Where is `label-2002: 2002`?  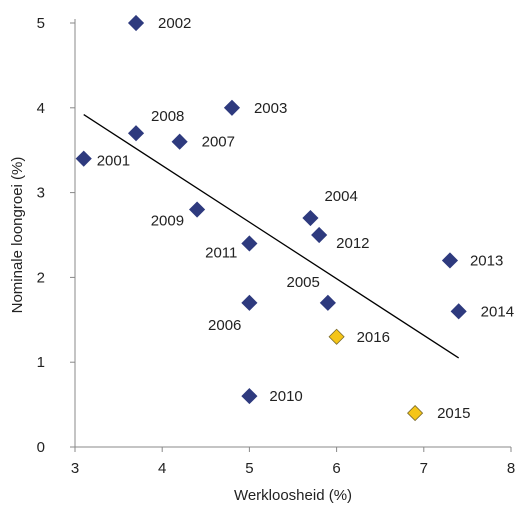 label-2002: 2002 is located at coordinates (174, 23).